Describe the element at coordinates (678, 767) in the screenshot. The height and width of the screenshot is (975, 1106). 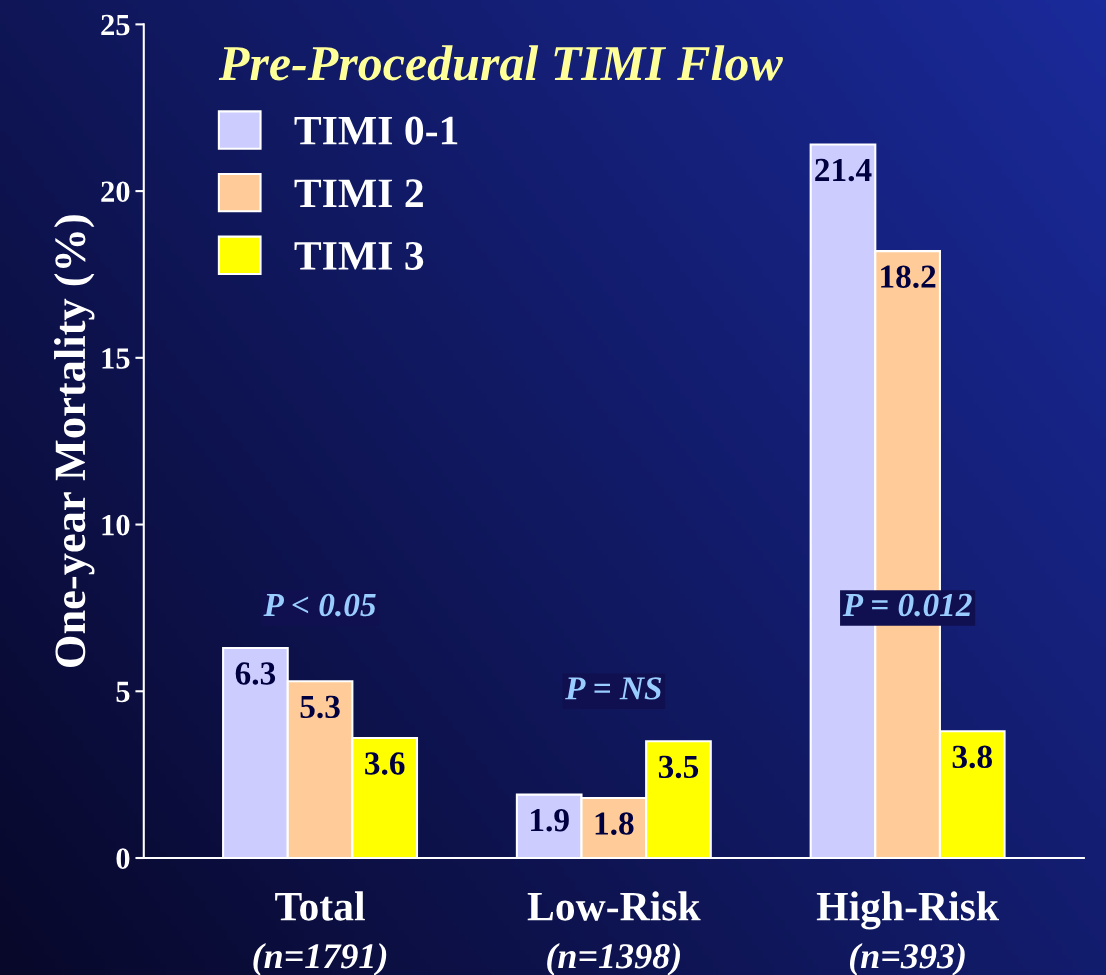
I see `data-label: 3.5` at that location.